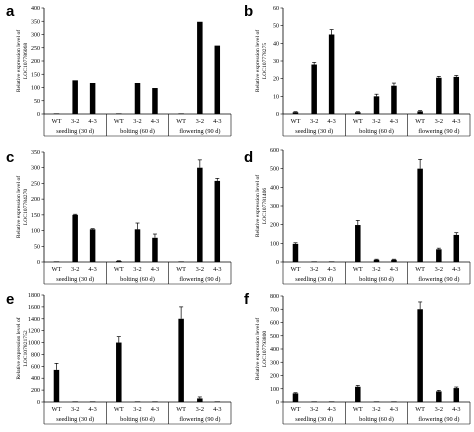  Describe the element at coordinates (119, 409) in the screenshot. I see `panel-e-genotype-label-1-0: WT` at that location.